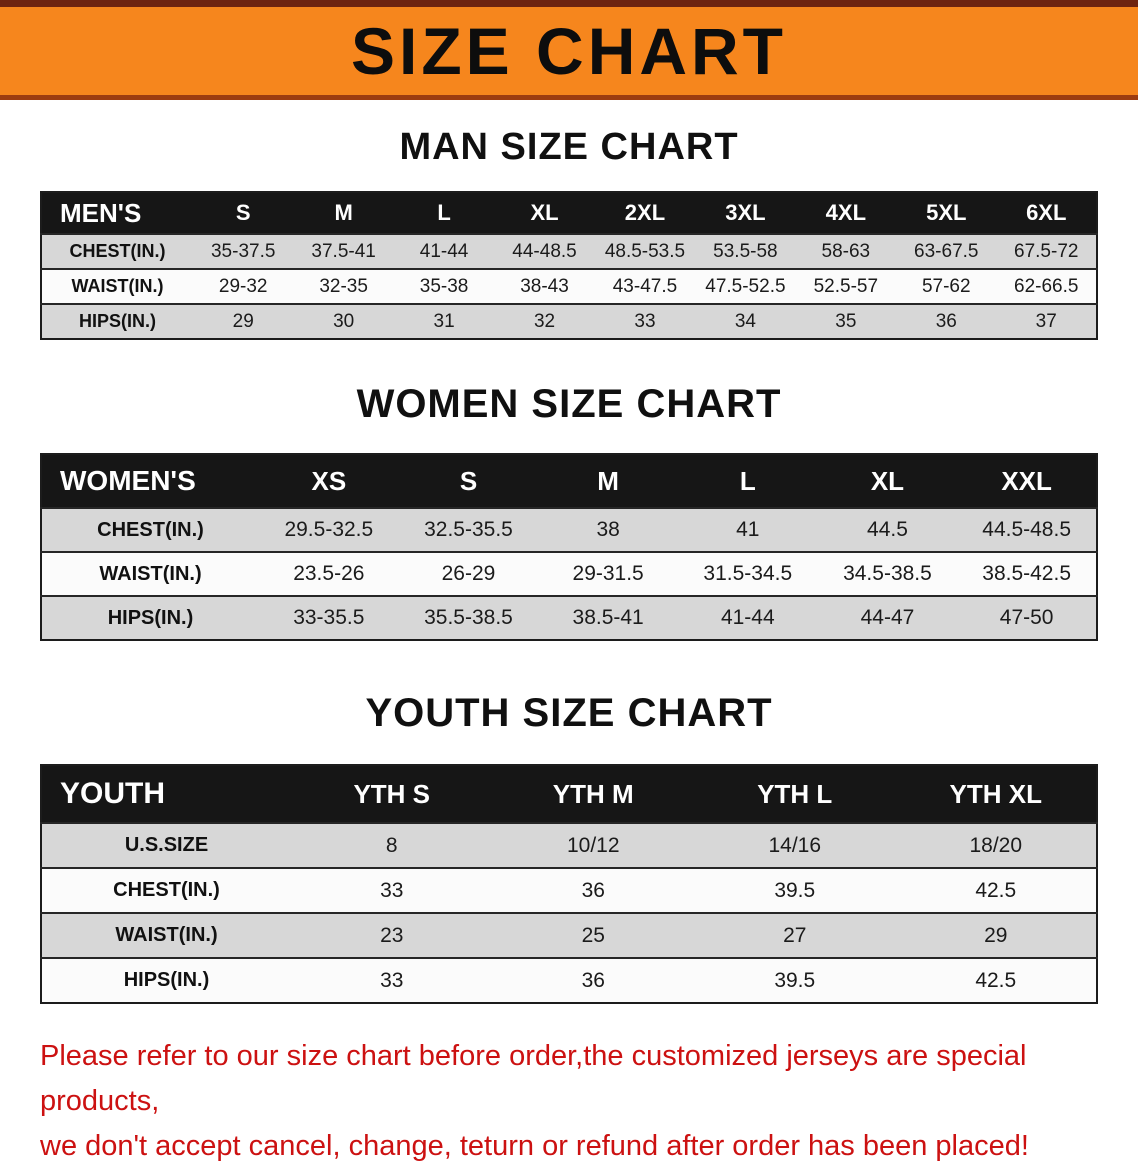 Image resolution: width=1138 pixels, height=1169 pixels. Describe the element at coordinates (996, 845) in the screenshot. I see `size-value-cell: 18/20` at that location.